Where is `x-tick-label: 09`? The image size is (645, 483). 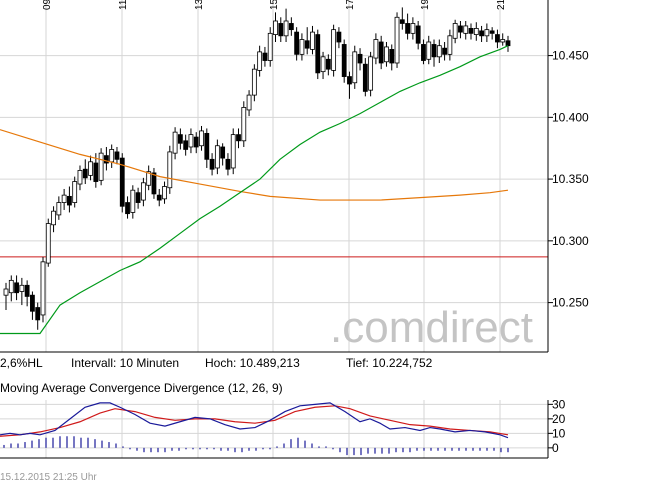 x-tick-label: 09 is located at coordinates (47, 5).